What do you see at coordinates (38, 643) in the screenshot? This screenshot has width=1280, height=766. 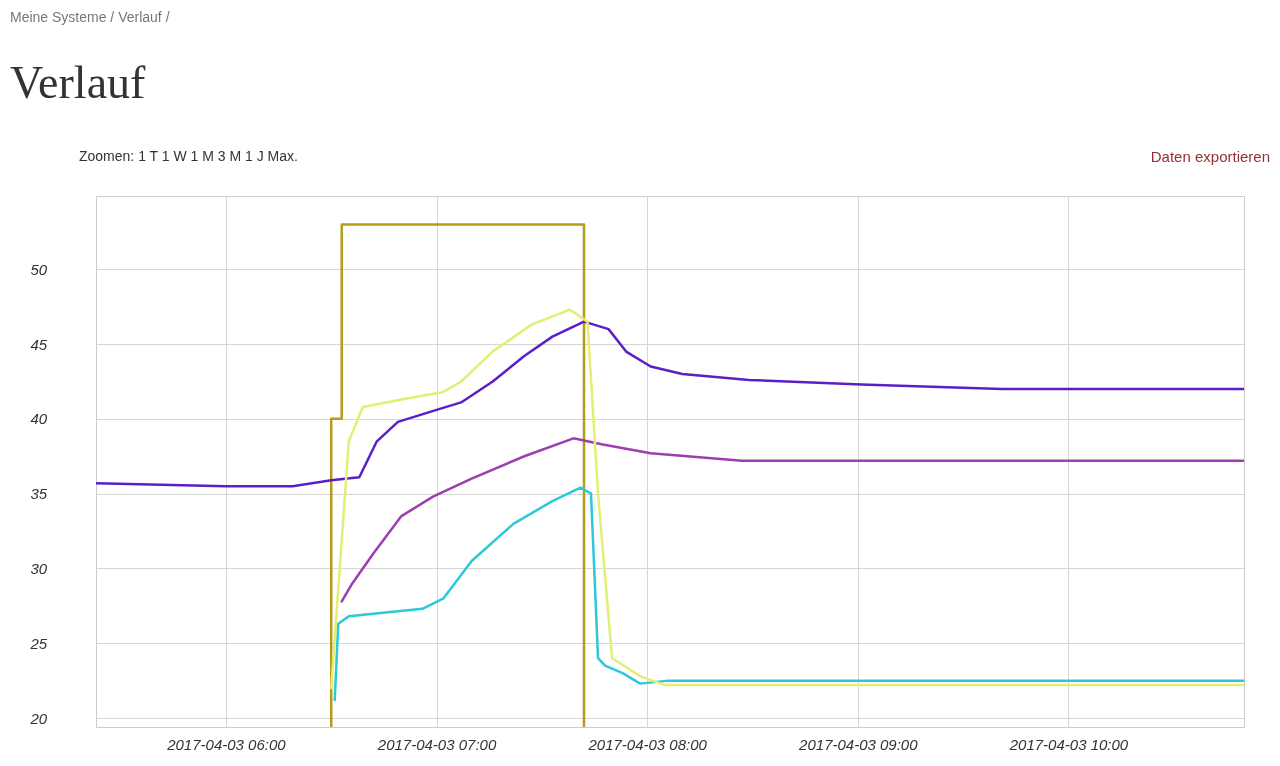 I see `y-tick-label: 25` at bounding box center [38, 643].